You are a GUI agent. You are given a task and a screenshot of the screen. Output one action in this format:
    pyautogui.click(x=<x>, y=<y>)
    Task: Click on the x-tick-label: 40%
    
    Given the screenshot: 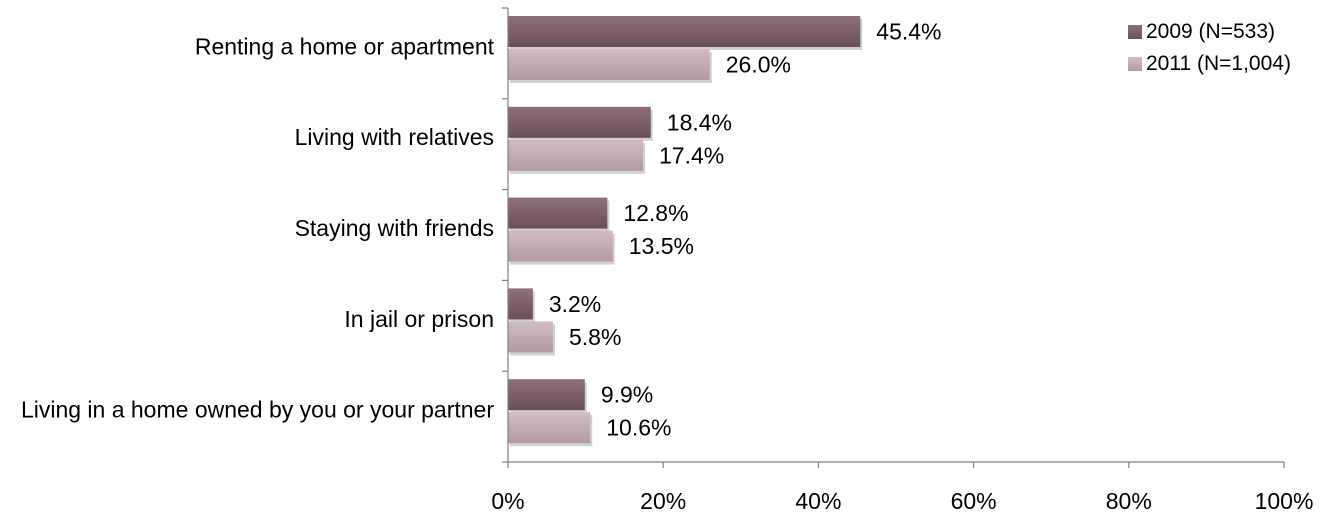 What is the action you would take?
    pyautogui.click(x=818, y=501)
    